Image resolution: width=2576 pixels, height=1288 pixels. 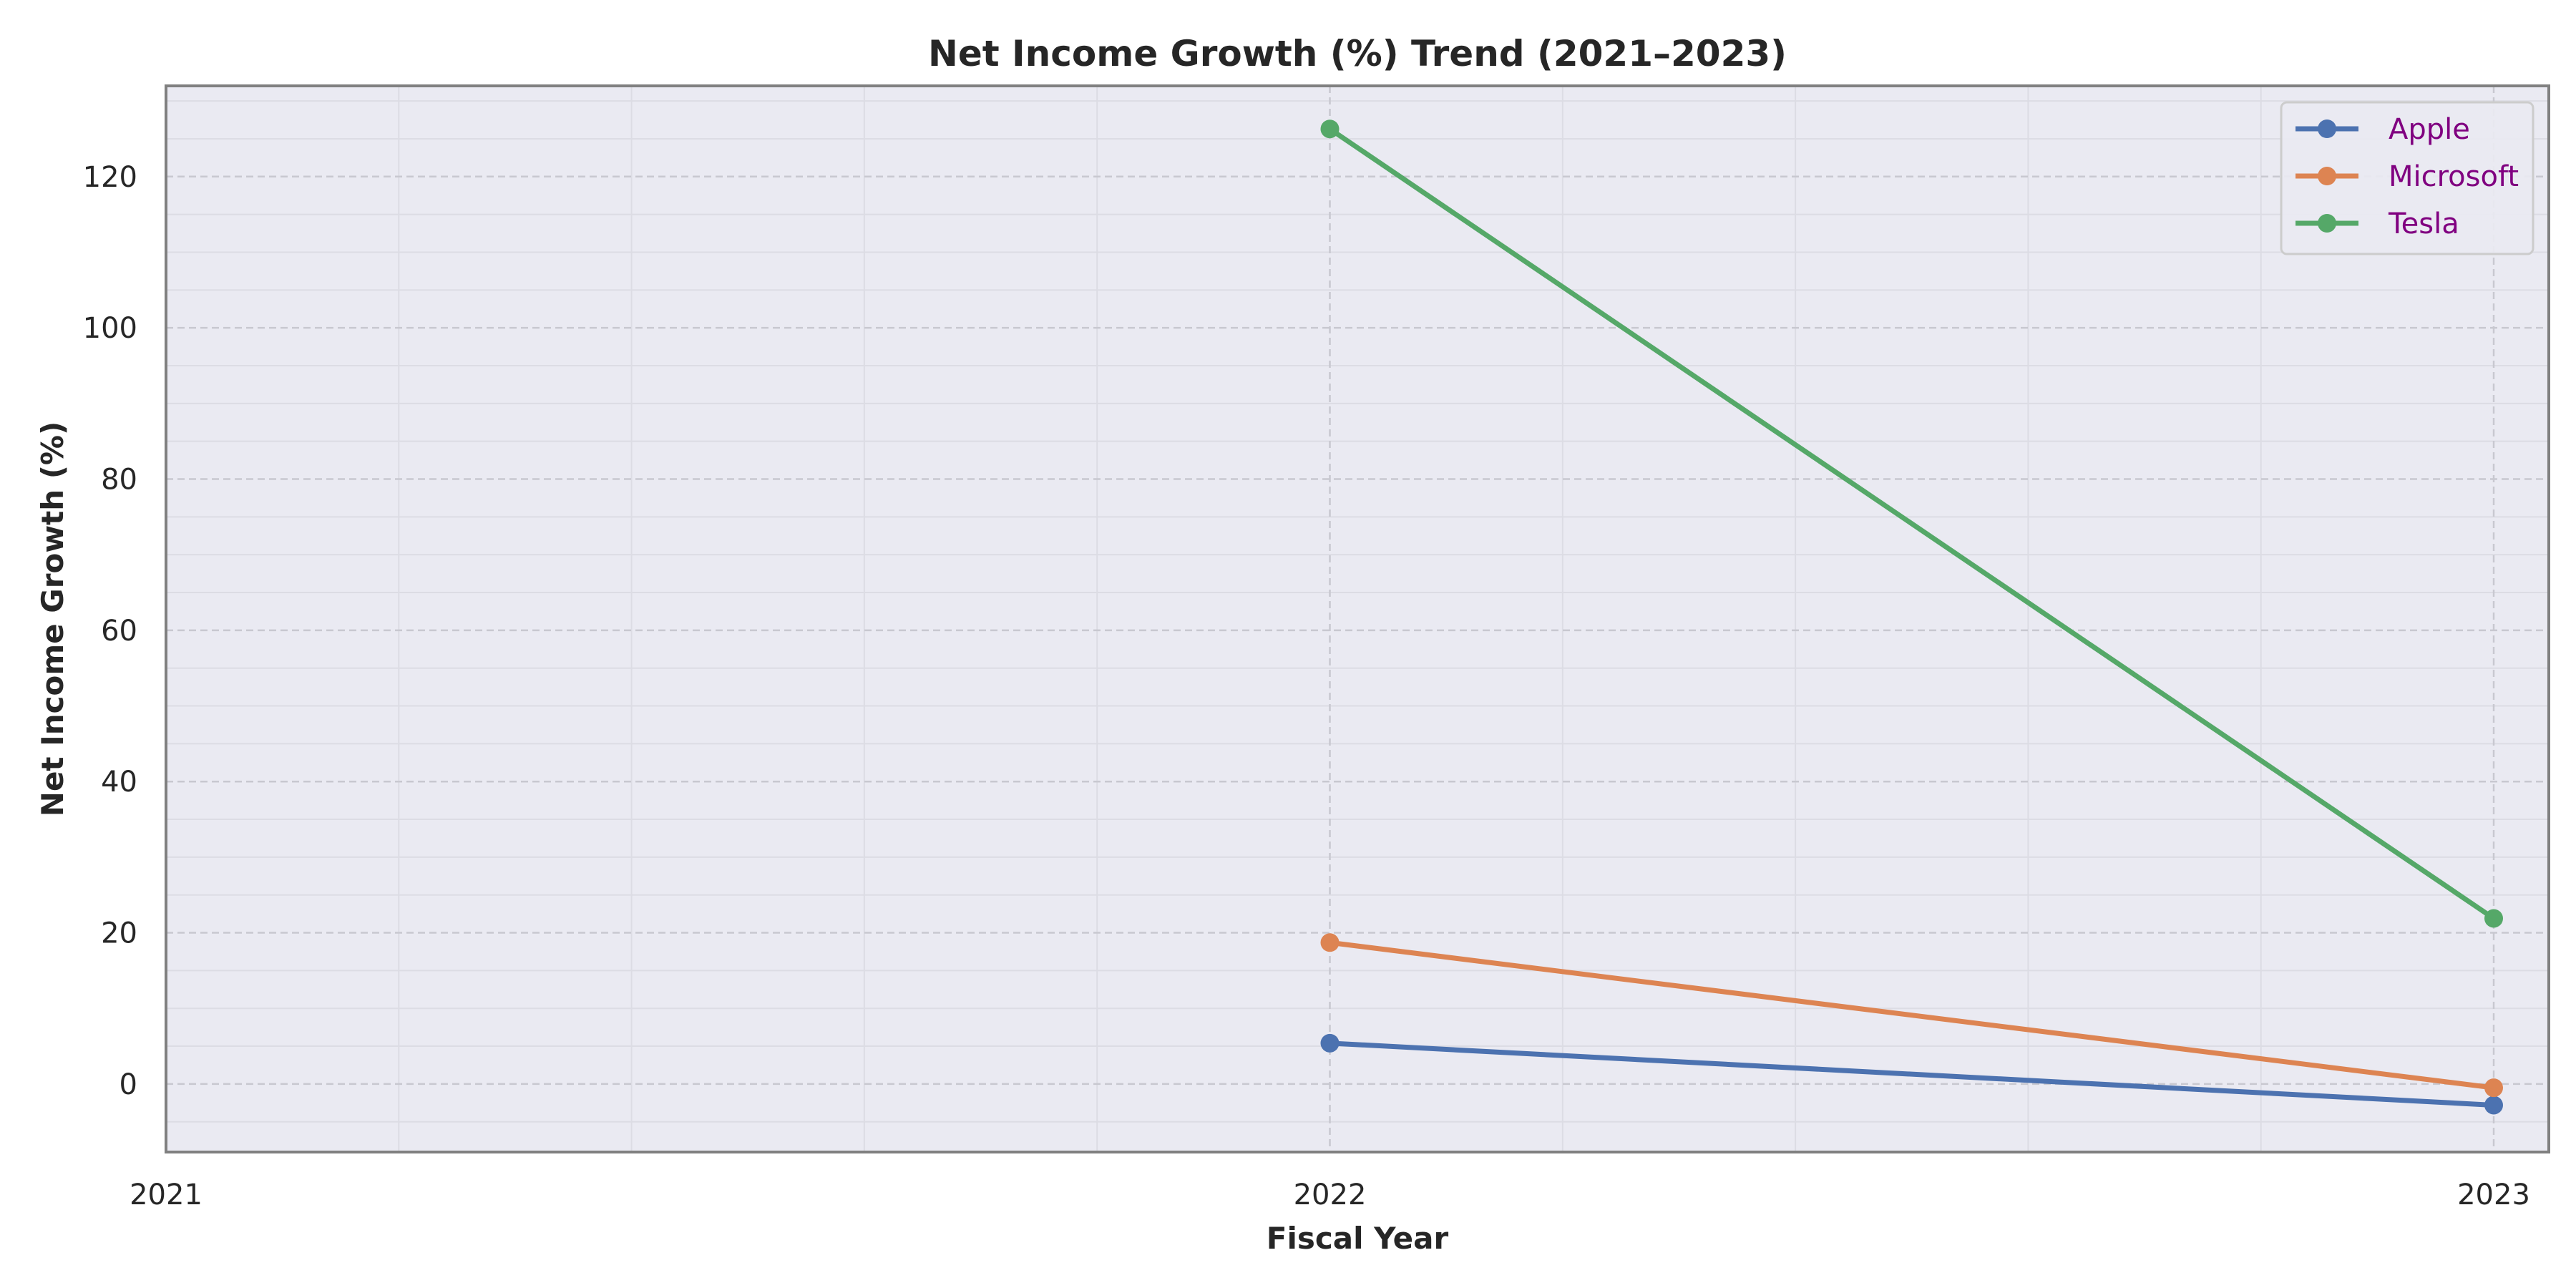 I want to click on y-tick-label: 60, so click(x=119, y=631).